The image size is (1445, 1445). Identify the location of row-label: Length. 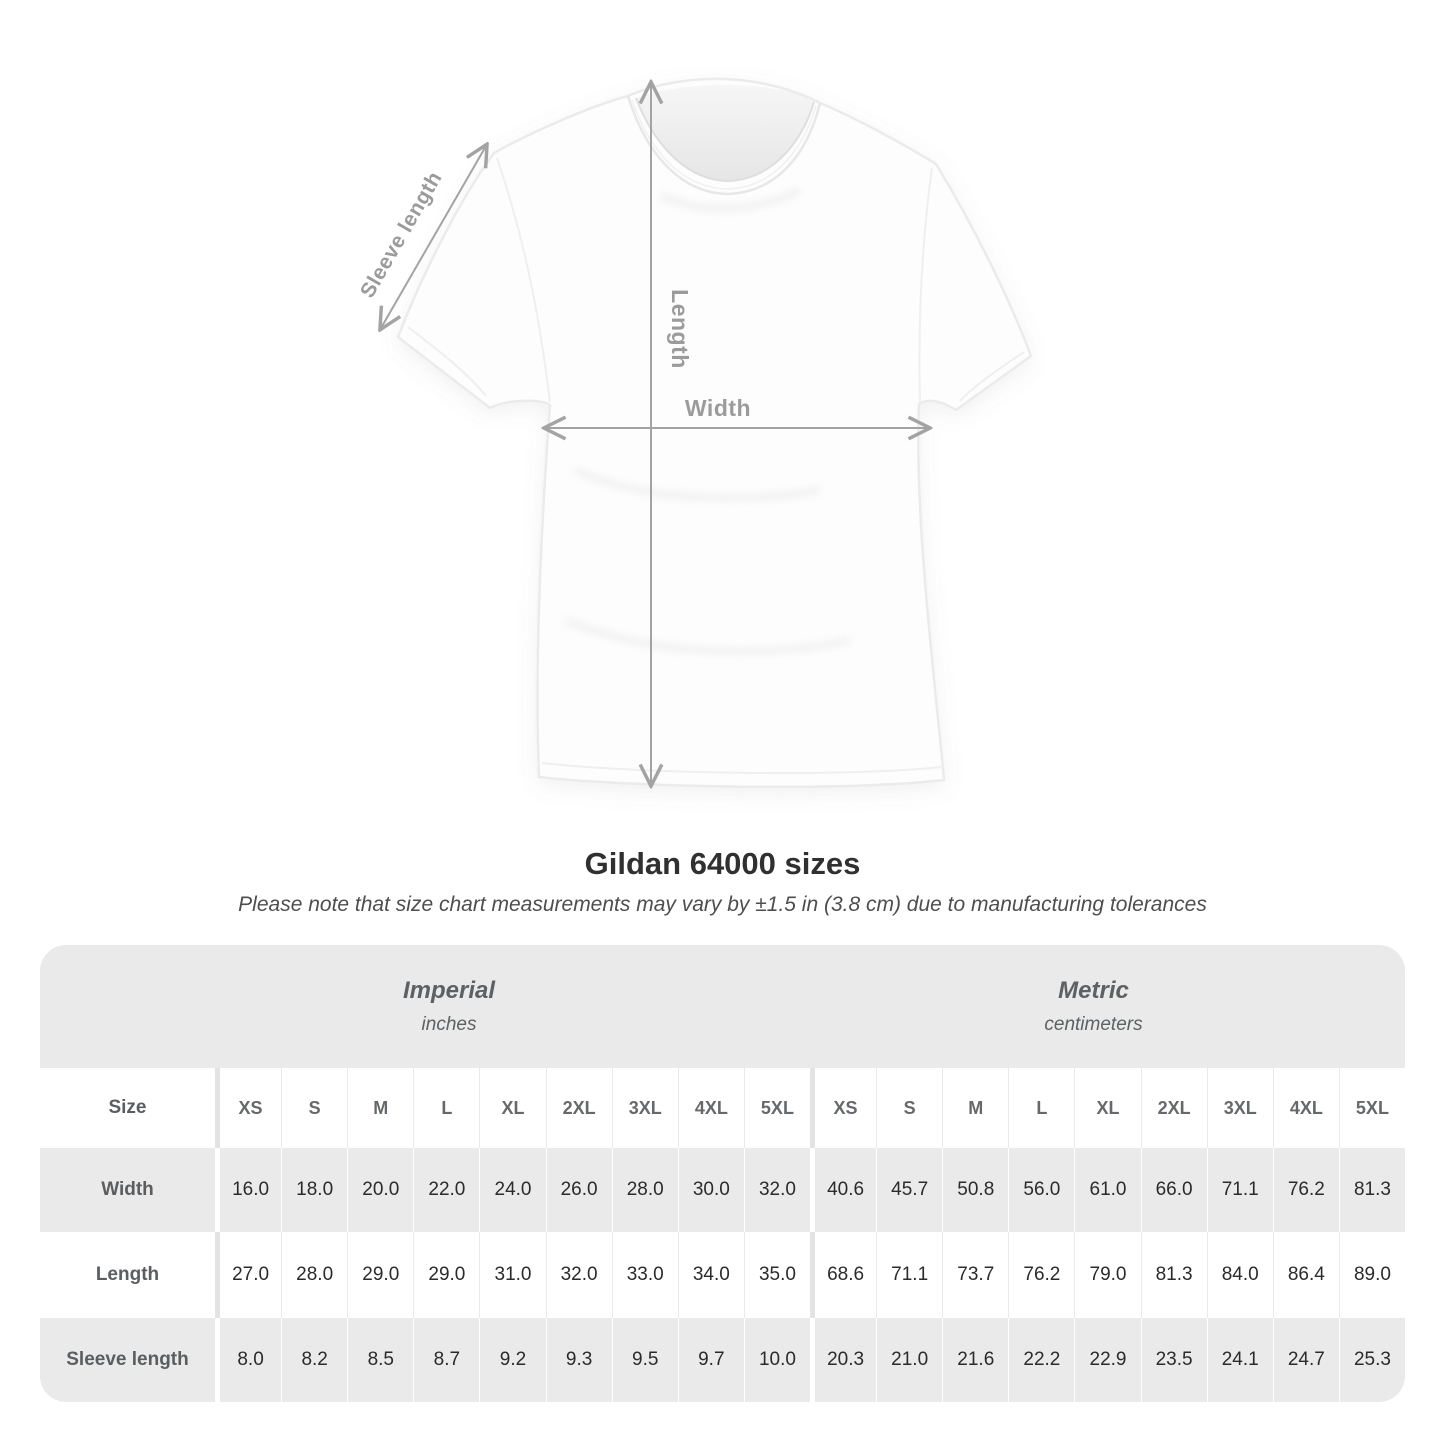
(127, 1274).